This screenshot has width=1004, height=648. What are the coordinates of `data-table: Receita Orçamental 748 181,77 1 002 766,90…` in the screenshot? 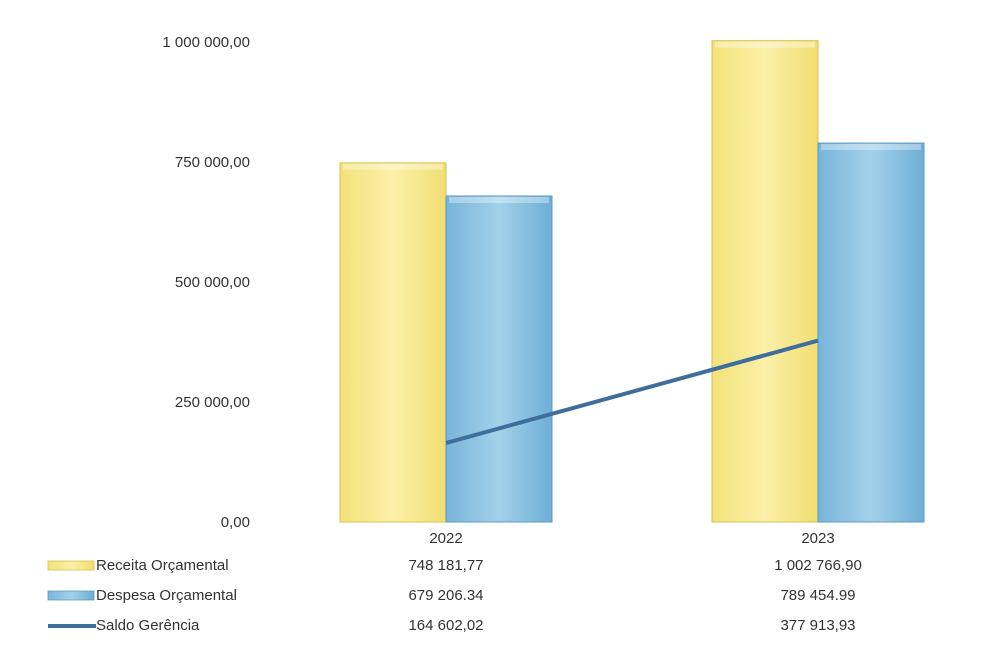 It's located at (454, 595).